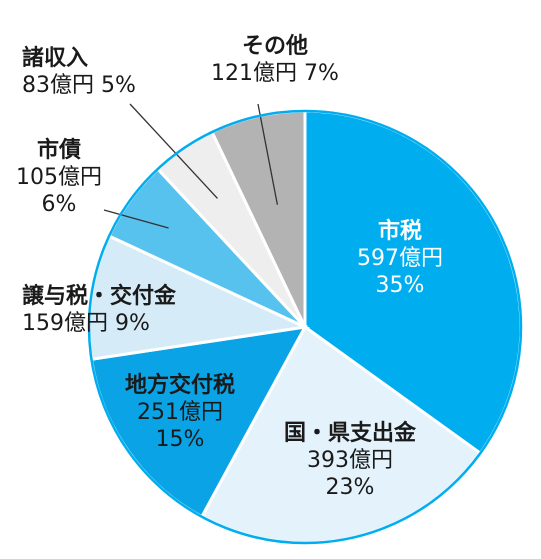  Describe the element at coordinates (99, 310) in the screenshot. I see `slice-label-jouyo: 譲与税・交付金 159億円 9%` at that location.